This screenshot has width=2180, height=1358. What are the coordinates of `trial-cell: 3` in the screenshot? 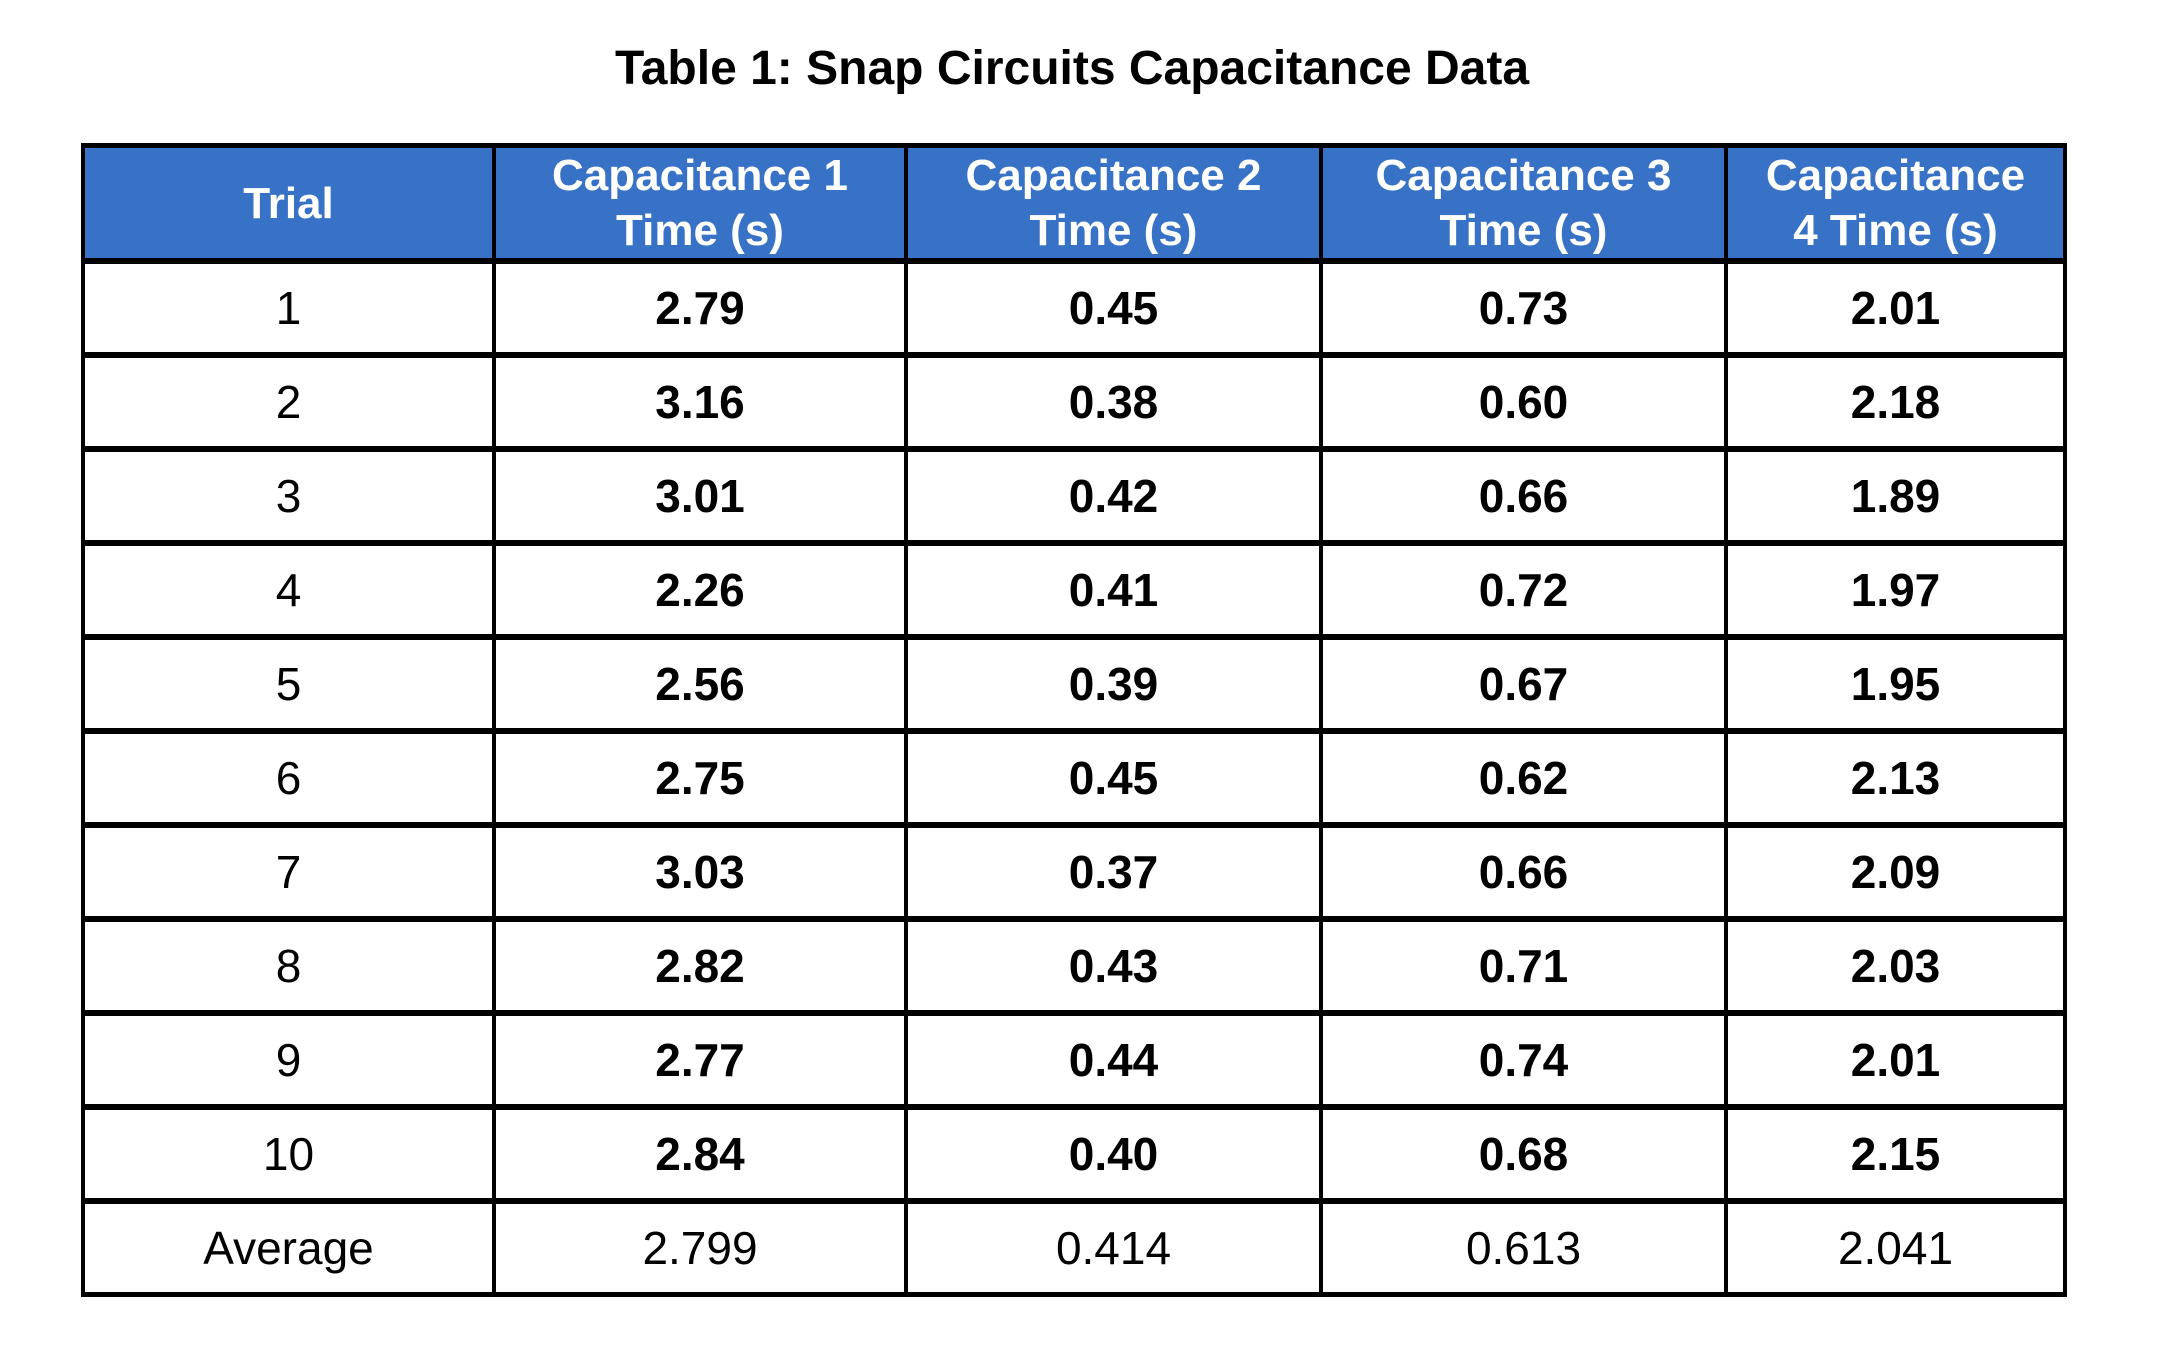 It's located at (288, 496).